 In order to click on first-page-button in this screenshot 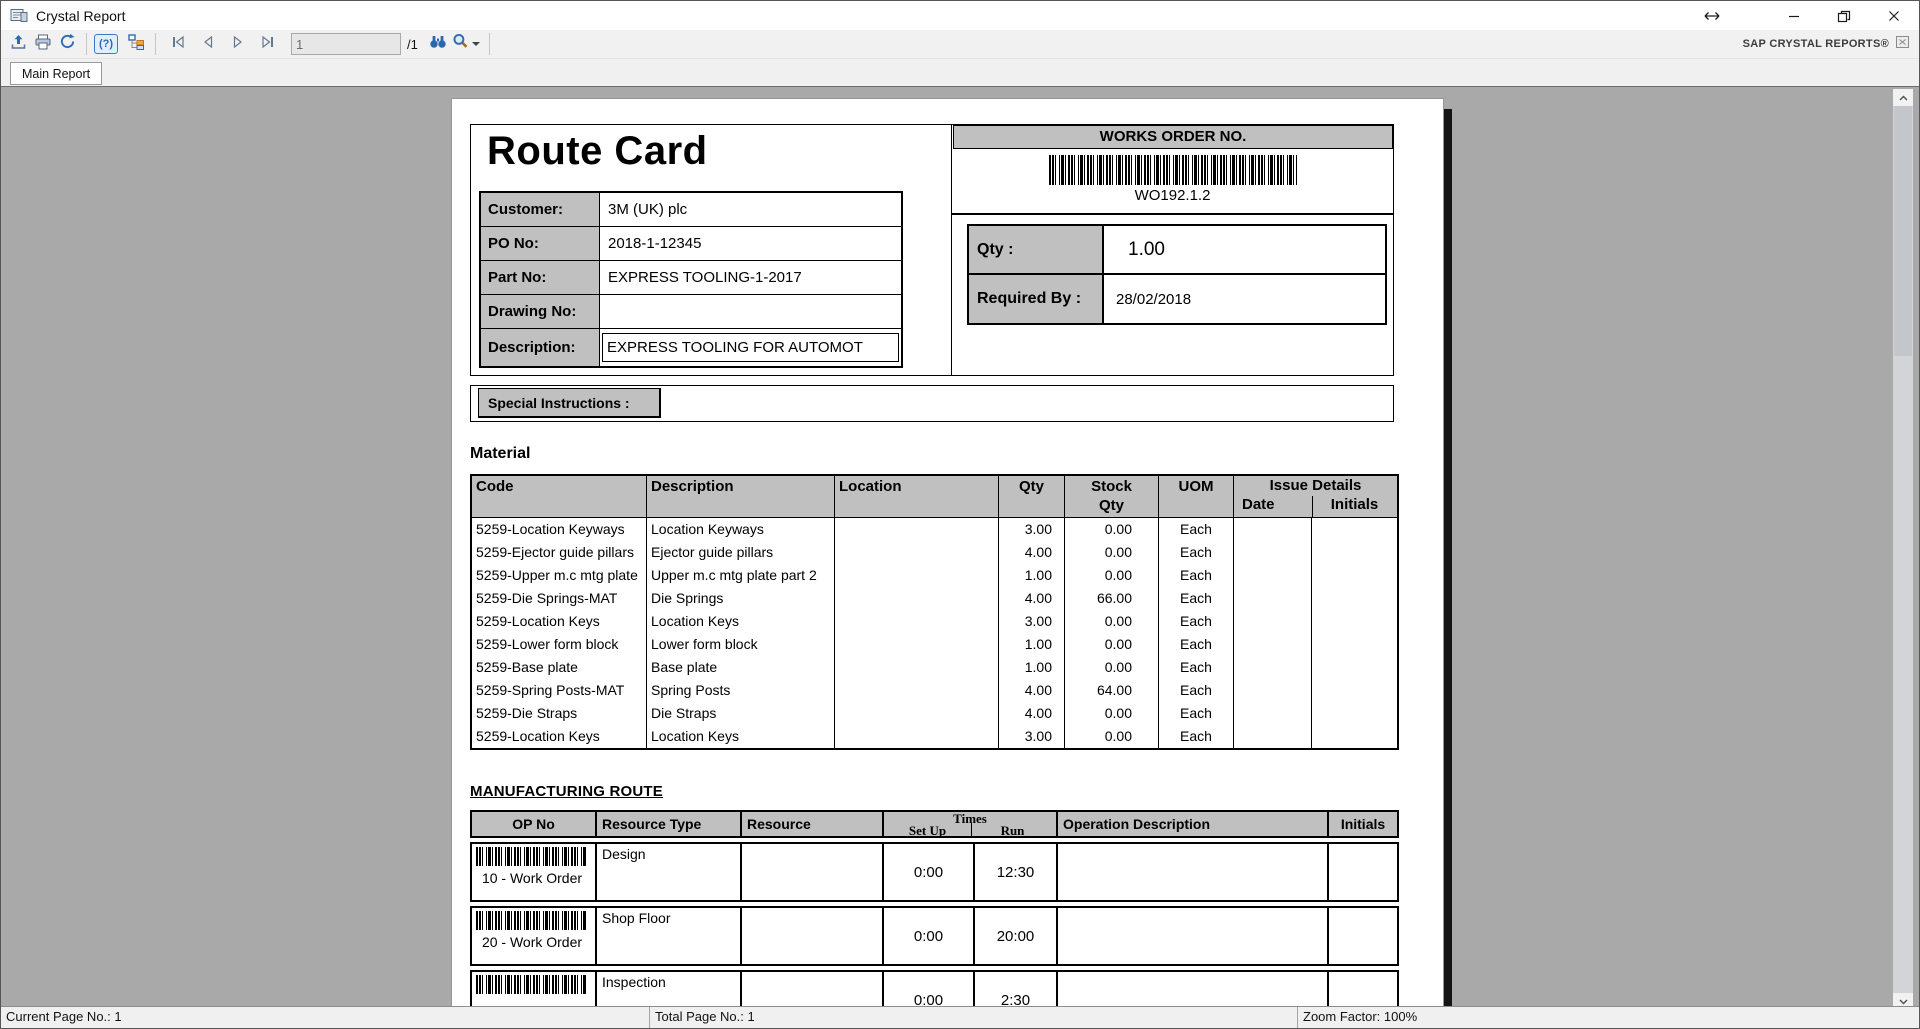, I will do `click(178, 44)`.